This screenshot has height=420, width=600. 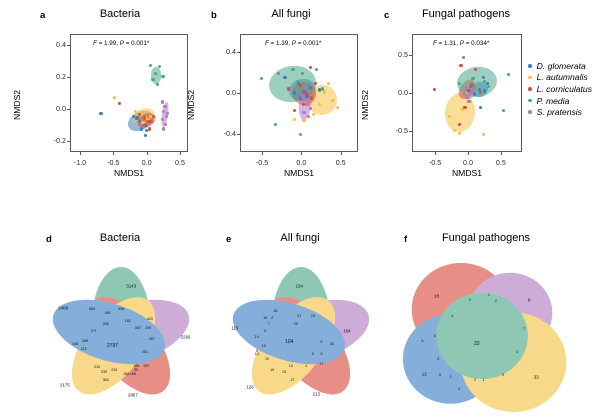 What do you see at coordinates (65, 385) in the screenshot?
I see `venn-region-count: 2175` at bounding box center [65, 385].